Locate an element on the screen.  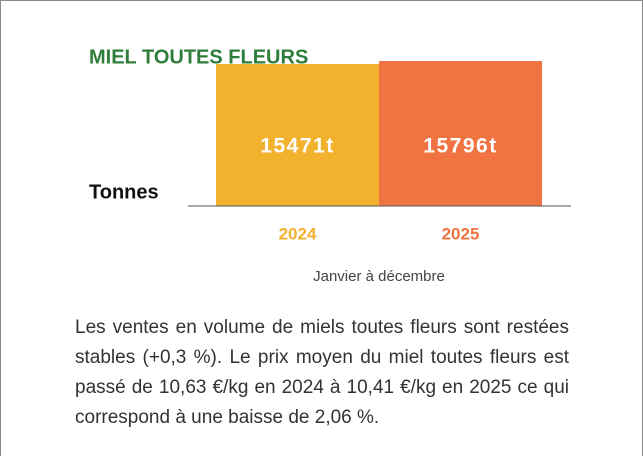
value-label: 15796t is located at coordinates (460, 146).